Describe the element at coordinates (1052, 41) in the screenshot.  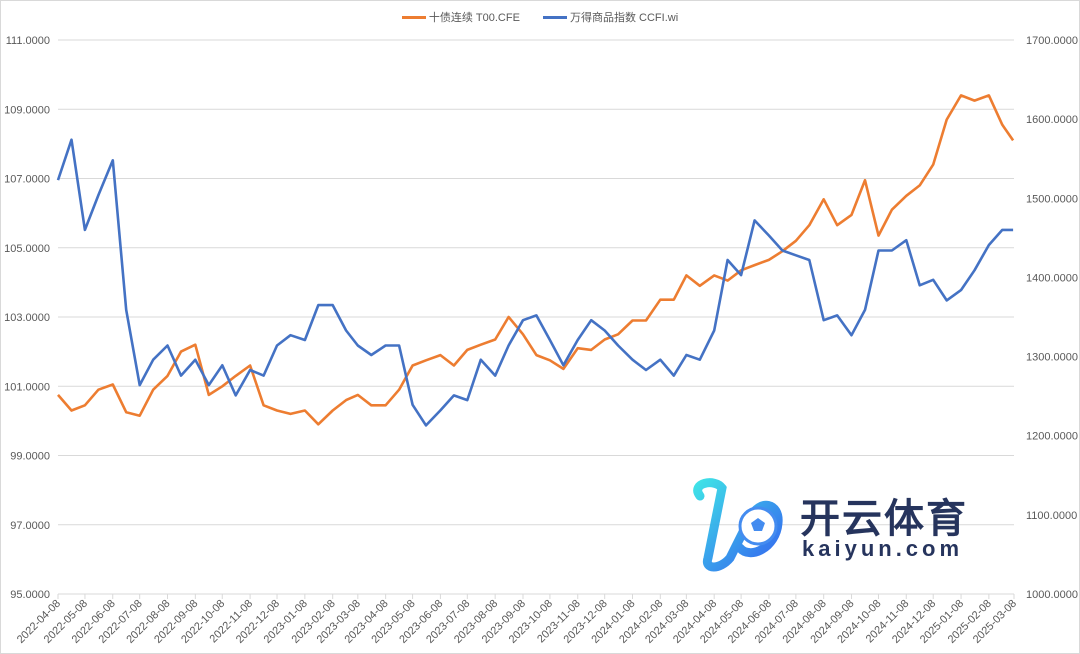
I see `y-right-tick-label: 1700.0000` at that location.